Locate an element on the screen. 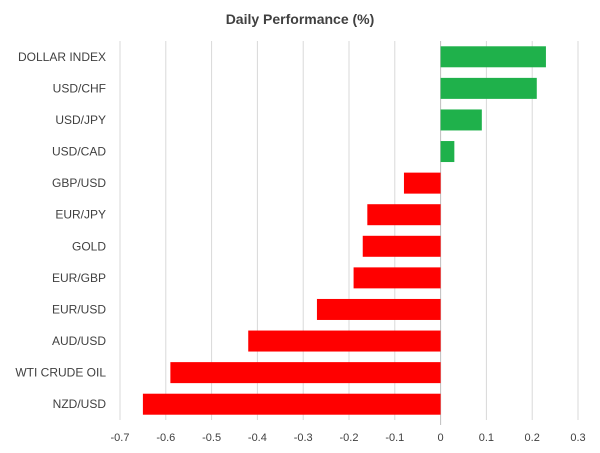 This screenshot has width=600, height=453. x-tick-label: -0.2 is located at coordinates (349, 438).